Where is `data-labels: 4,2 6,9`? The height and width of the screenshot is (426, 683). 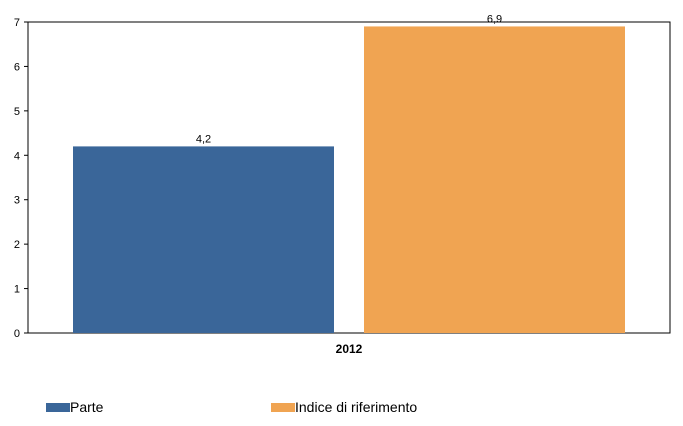
data-labels: 4,2 6,9 is located at coordinates (349, 79).